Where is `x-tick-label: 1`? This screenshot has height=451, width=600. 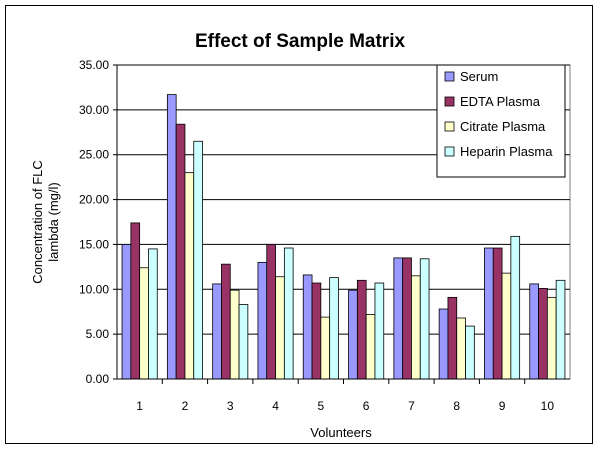 x-tick-label: 1 is located at coordinates (139, 406).